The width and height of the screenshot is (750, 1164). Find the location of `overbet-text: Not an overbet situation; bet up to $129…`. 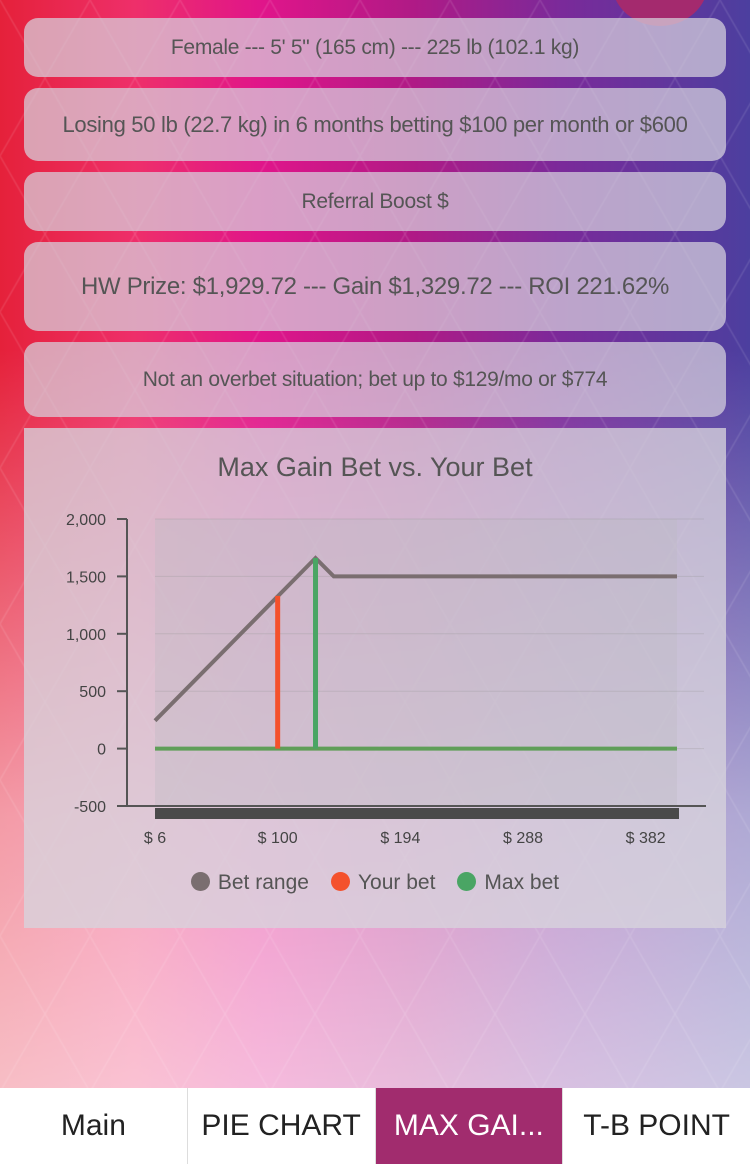

overbet-text: Not an overbet situation; bet up to $129… is located at coordinates (375, 379).